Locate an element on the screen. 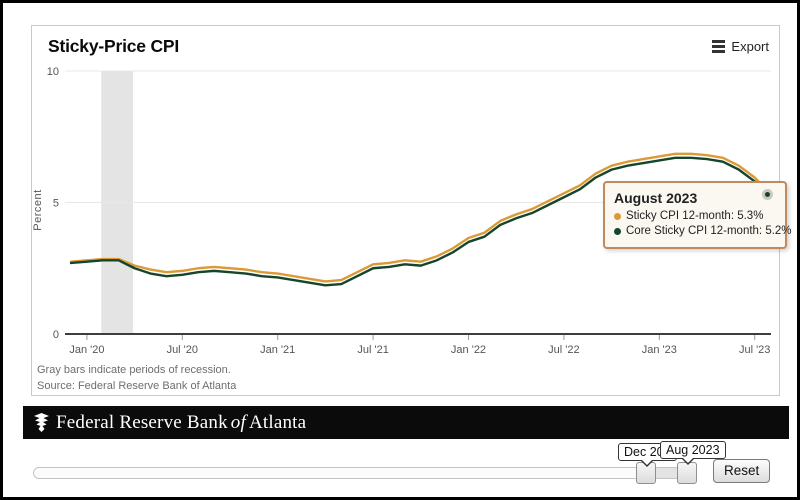 This screenshot has width=800, height=500. export-label: Export is located at coordinates (750, 46).